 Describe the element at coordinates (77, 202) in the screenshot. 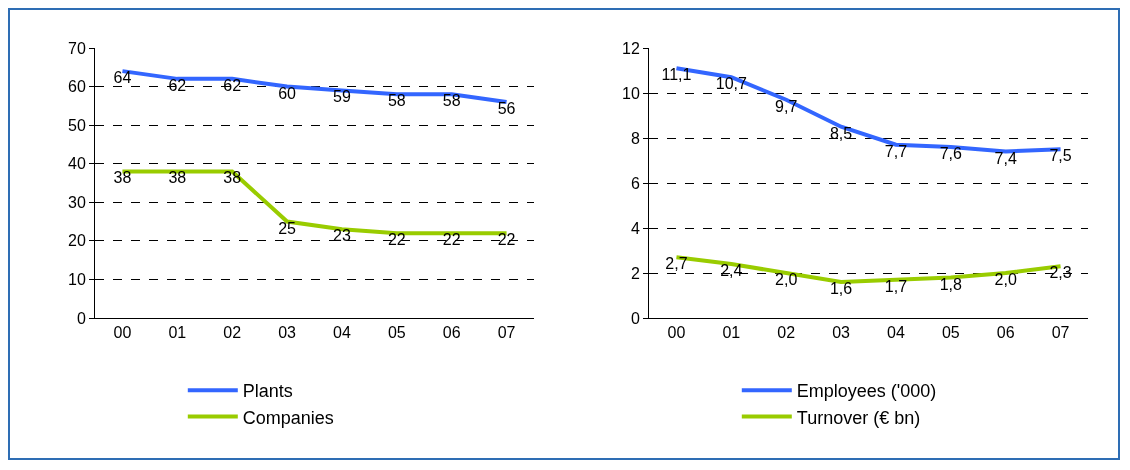

I see `y-tick-label: 30` at that location.